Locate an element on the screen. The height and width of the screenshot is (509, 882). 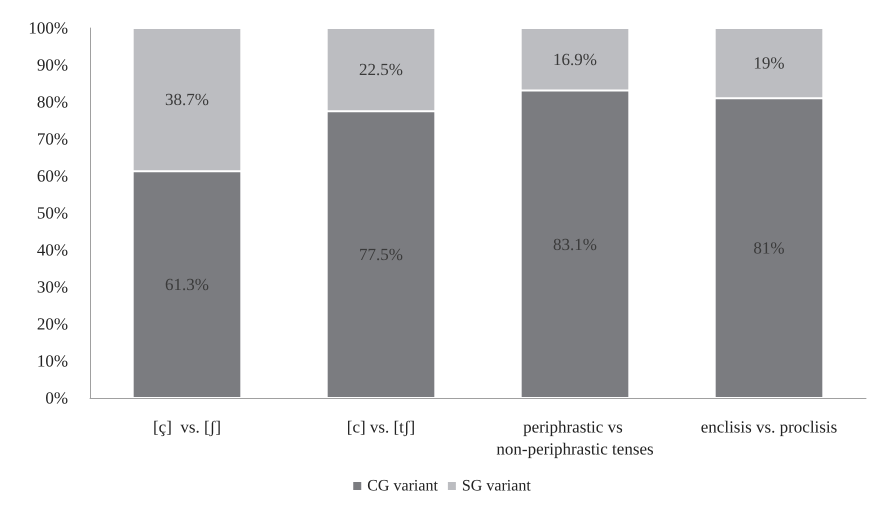
data-label: 22.5% is located at coordinates (381, 70).